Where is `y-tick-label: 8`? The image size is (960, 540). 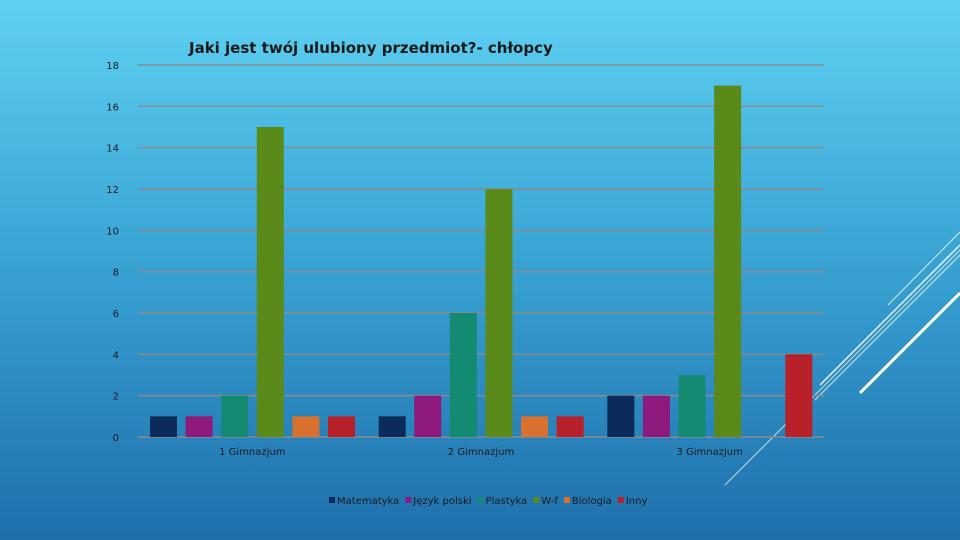 y-tick-label: 8 is located at coordinates (116, 273).